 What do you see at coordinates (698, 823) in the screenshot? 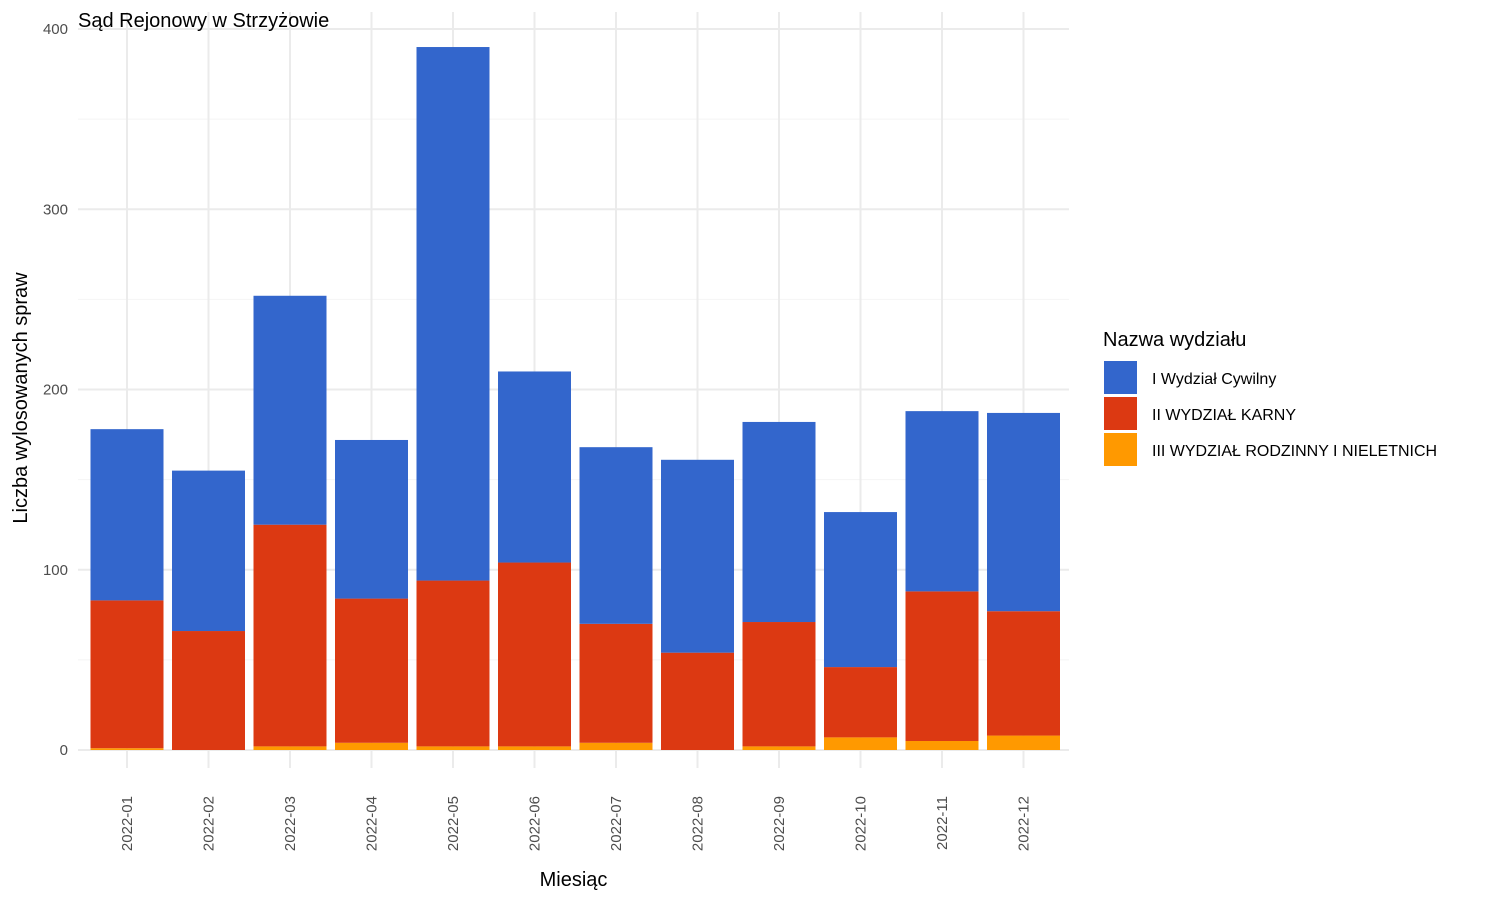
I see `x-tick-label: 2022-08` at bounding box center [698, 823].